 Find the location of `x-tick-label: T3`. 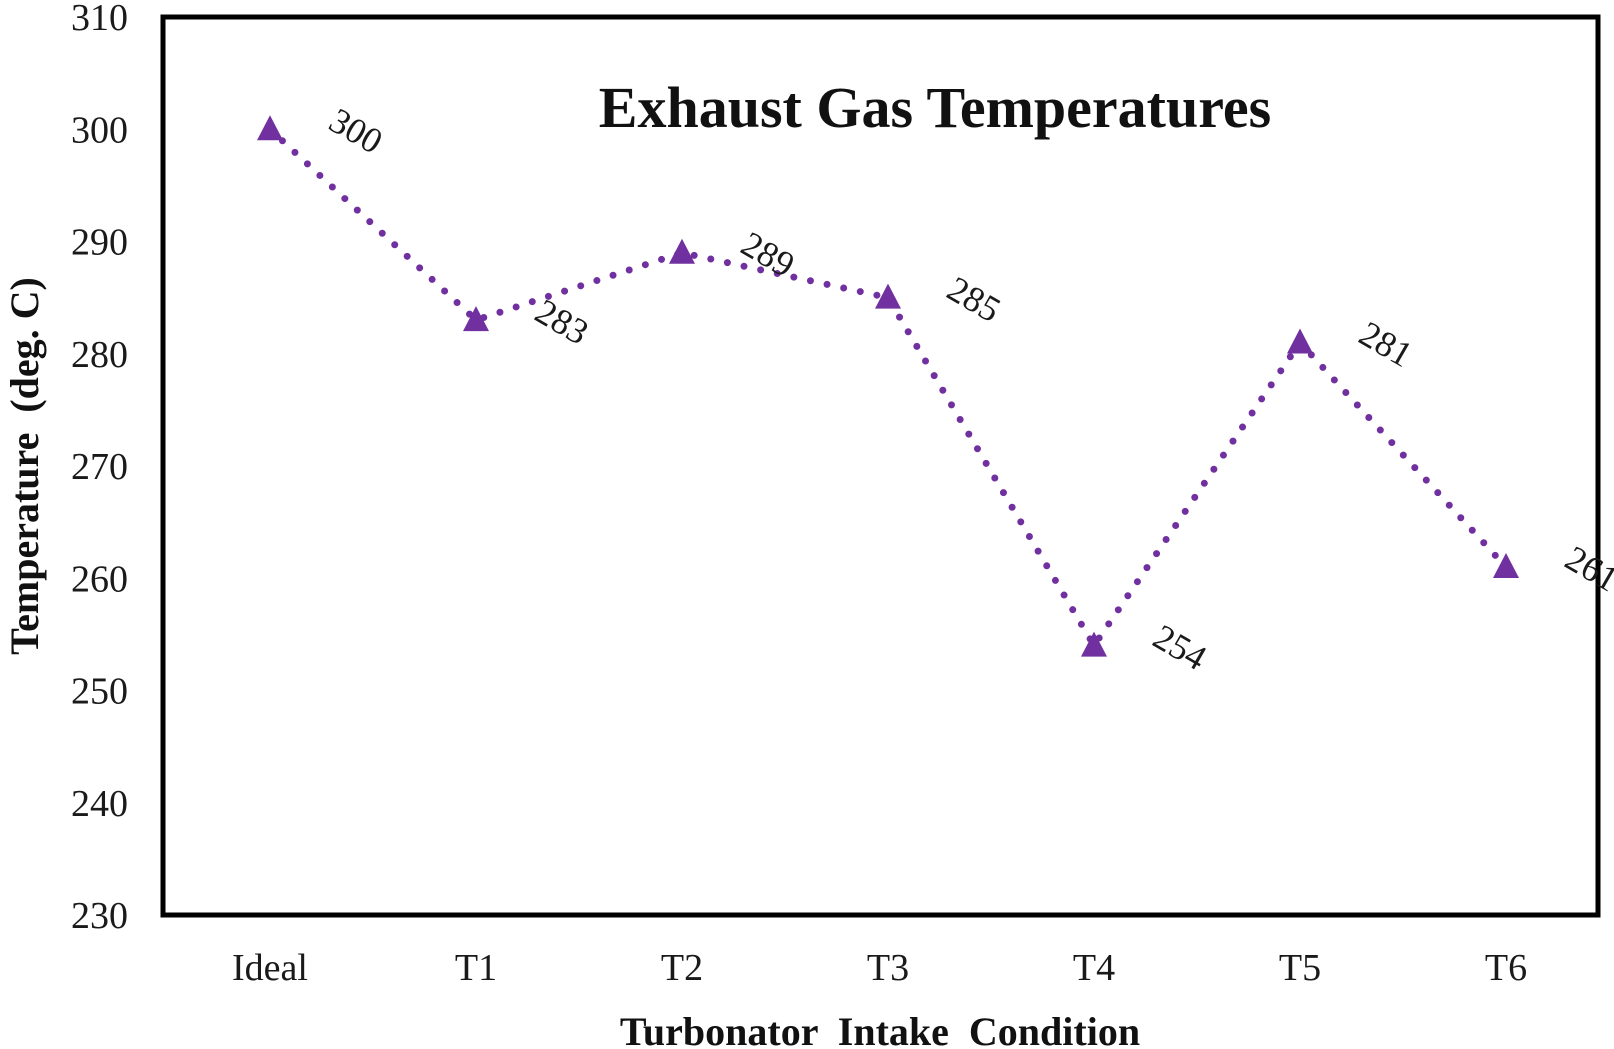

x-tick-label: T3 is located at coordinates (888, 968).